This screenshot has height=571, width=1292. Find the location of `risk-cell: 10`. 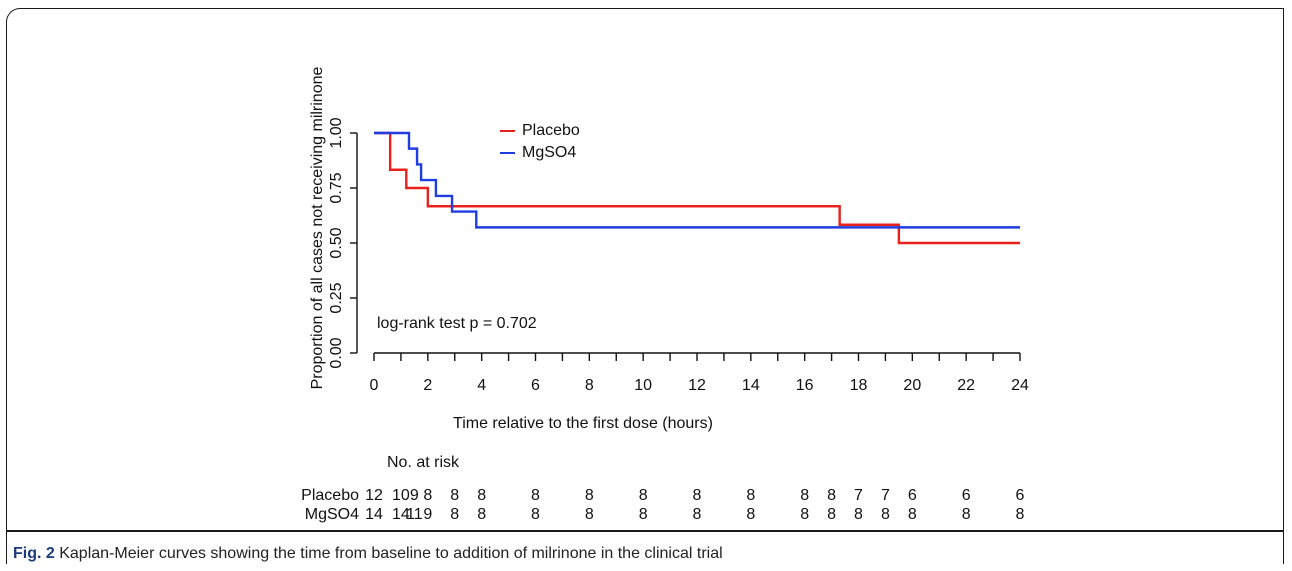

risk-cell: 10 is located at coordinates (401, 495).